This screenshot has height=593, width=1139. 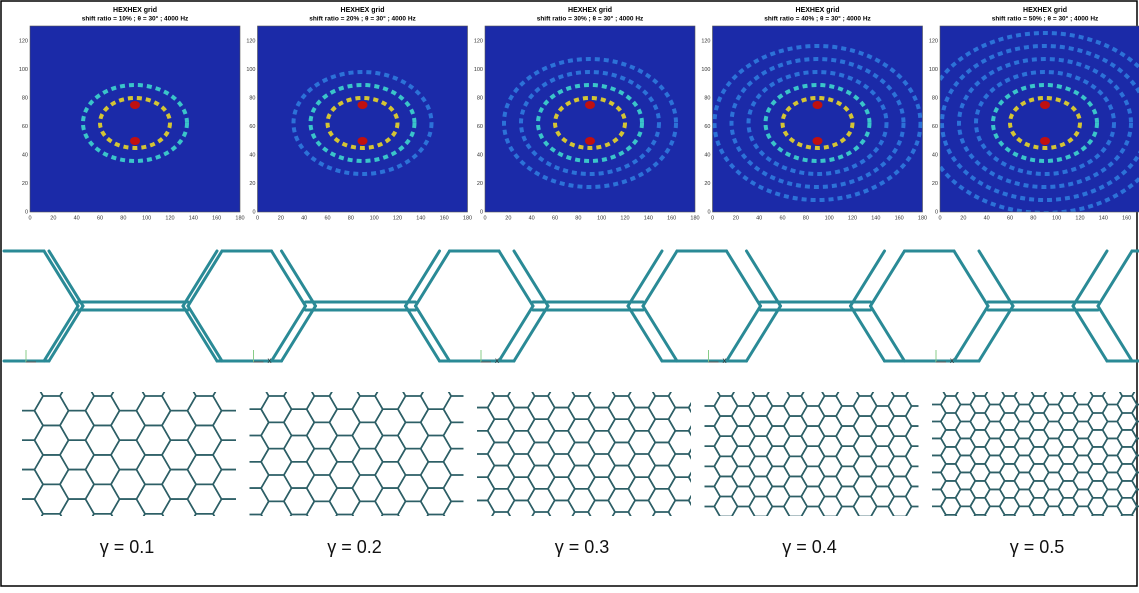 I want to click on x-tick-label: 40, so click(x=987, y=218).